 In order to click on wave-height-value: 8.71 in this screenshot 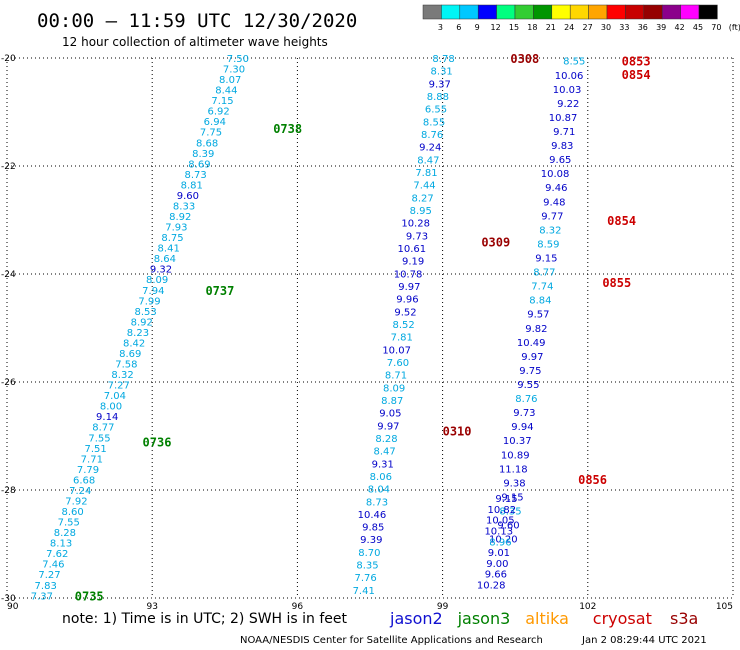, I will do `click(396, 376)`.